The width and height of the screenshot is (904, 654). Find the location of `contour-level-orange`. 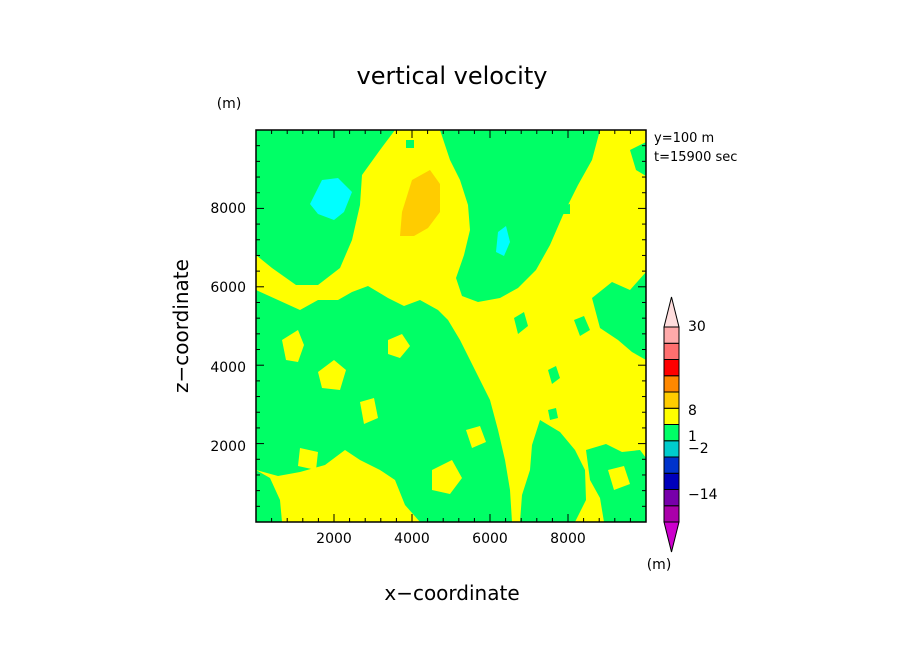

contour-level-orange is located at coordinates (420, 203).